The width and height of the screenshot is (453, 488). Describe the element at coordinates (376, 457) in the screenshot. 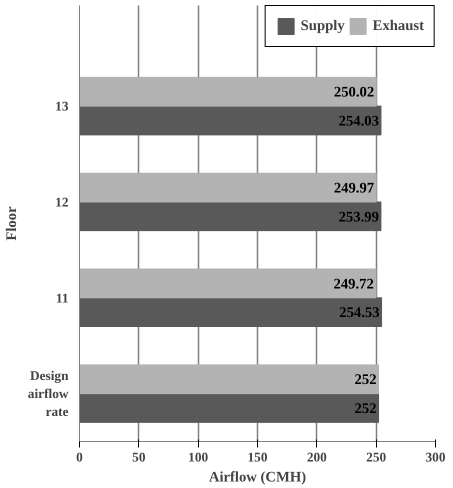

I see `x-tick-label: 250` at that location.